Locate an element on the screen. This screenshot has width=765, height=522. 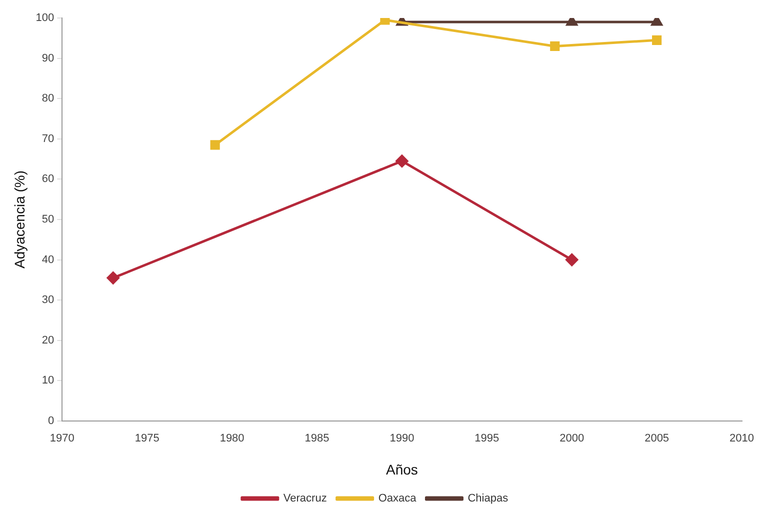
y-tick-label: 100 is located at coordinates (45, 18).